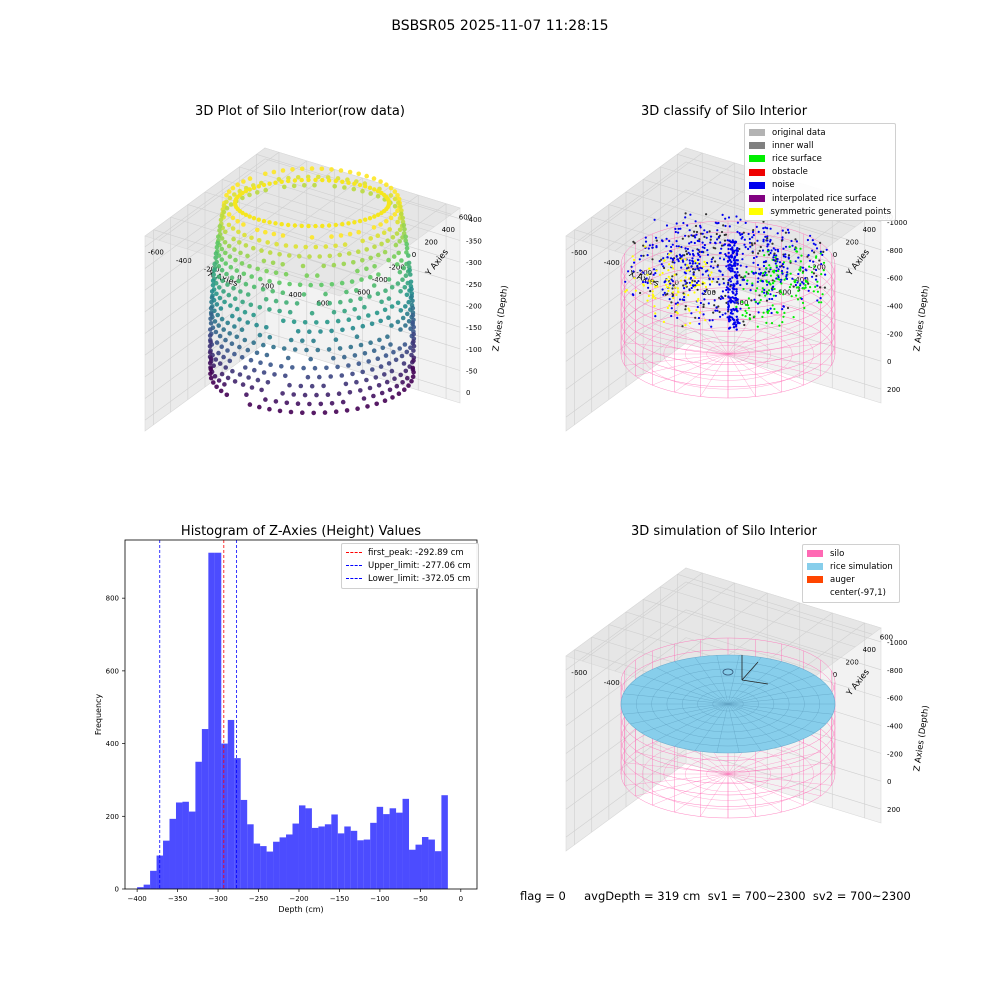 The height and width of the screenshot is (1000, 1000). What do you see at coordinates (612, 683) in the screenshot?
I see `sim-x-tick: -400` at bounding box center [612, 683].